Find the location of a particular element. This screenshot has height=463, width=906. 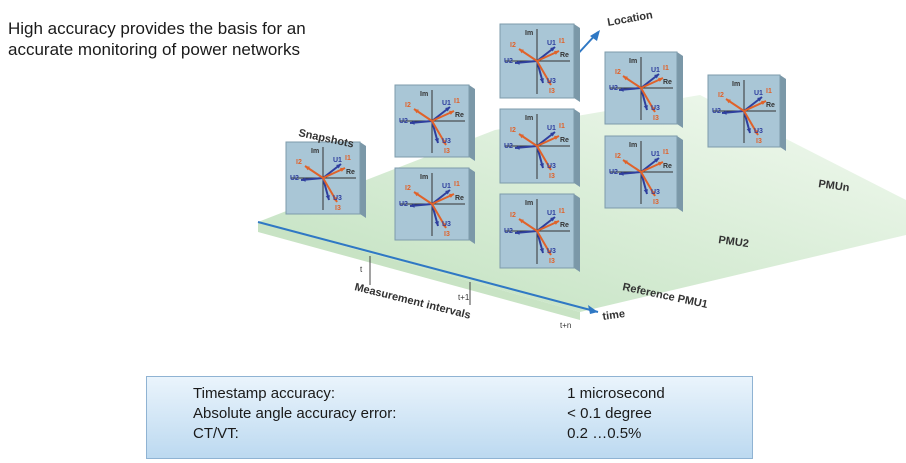

spec-label: Absolute angle accuracy error: is located at coordinates (295, 413).